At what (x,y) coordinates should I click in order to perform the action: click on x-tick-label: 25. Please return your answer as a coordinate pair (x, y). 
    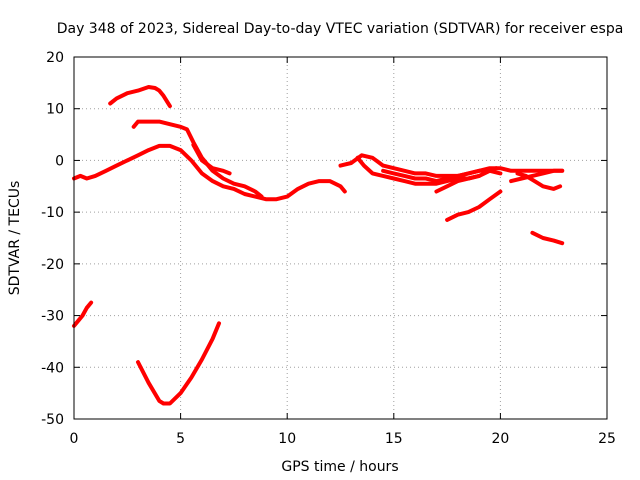
    Looking at the image, I should click on (607, 439).